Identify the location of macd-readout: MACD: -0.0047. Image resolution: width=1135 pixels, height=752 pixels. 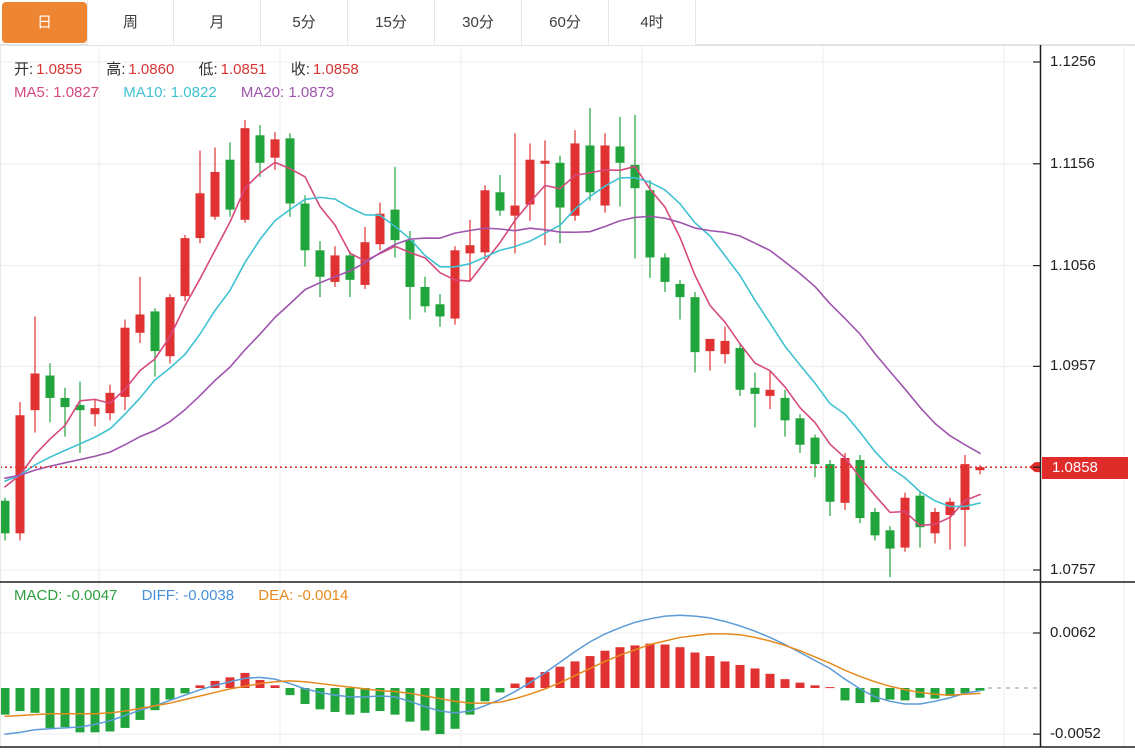
(66, 595).